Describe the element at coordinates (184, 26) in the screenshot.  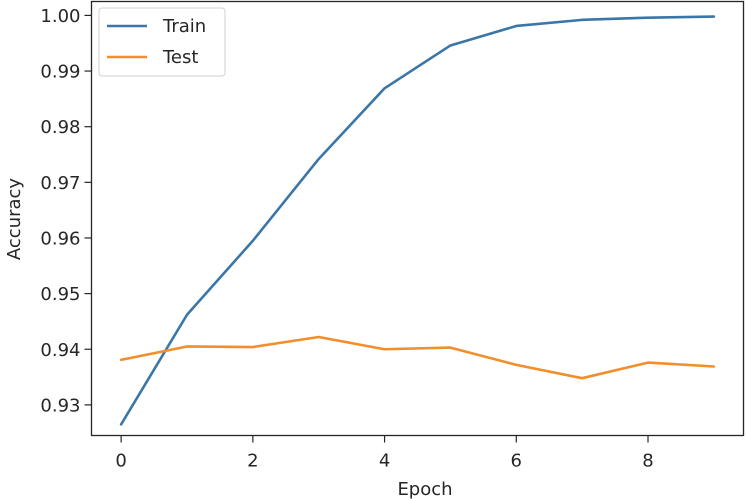
I see `legend-label-train: Train` at that location.